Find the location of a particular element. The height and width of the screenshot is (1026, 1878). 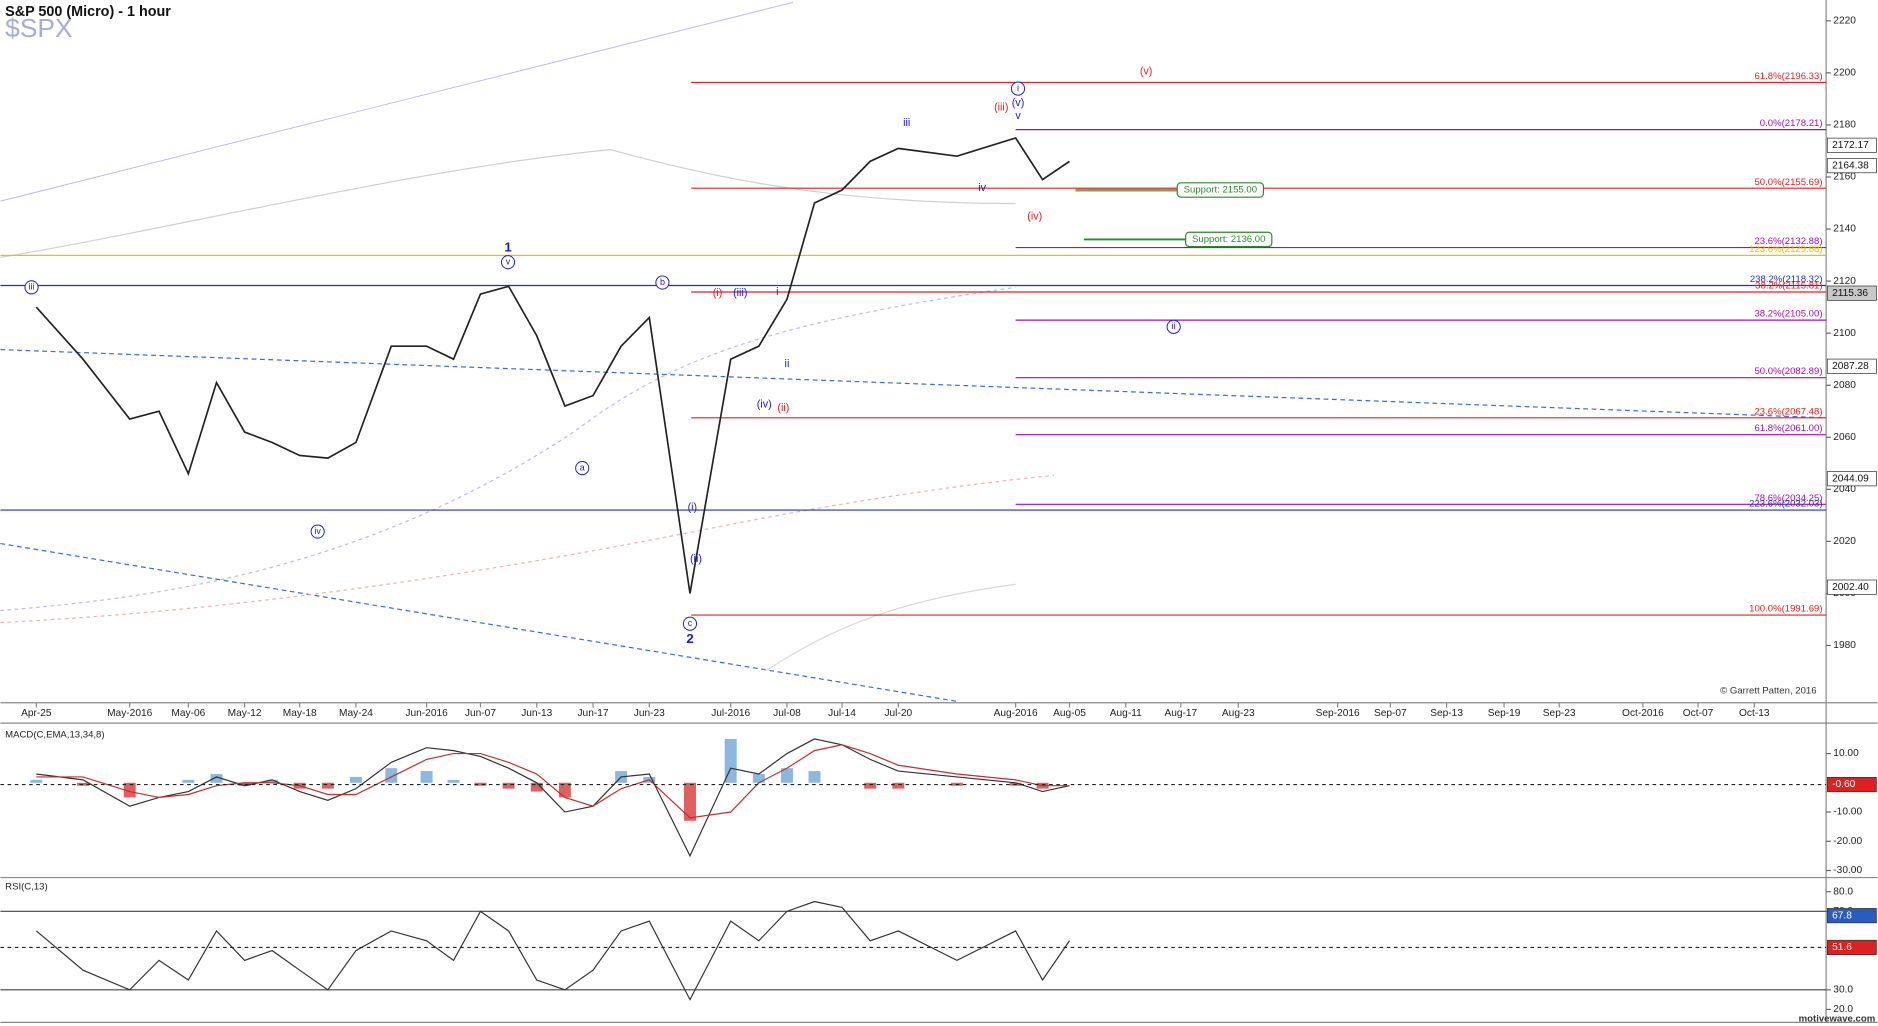

value-marker-label: 2002.40 is located at coordinates (1850, 587).